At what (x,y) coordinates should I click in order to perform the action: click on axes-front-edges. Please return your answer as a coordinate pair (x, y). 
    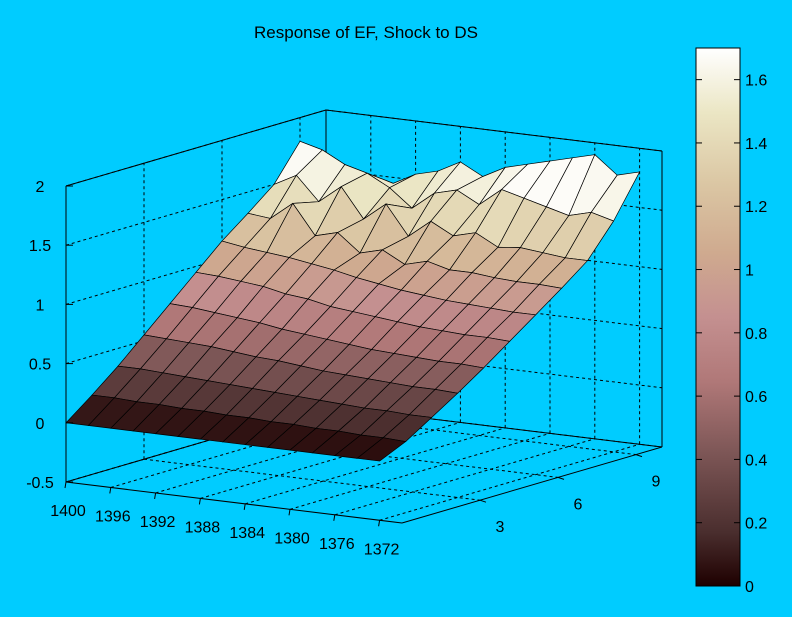
    Looking at the image, I should click on (364, 485).